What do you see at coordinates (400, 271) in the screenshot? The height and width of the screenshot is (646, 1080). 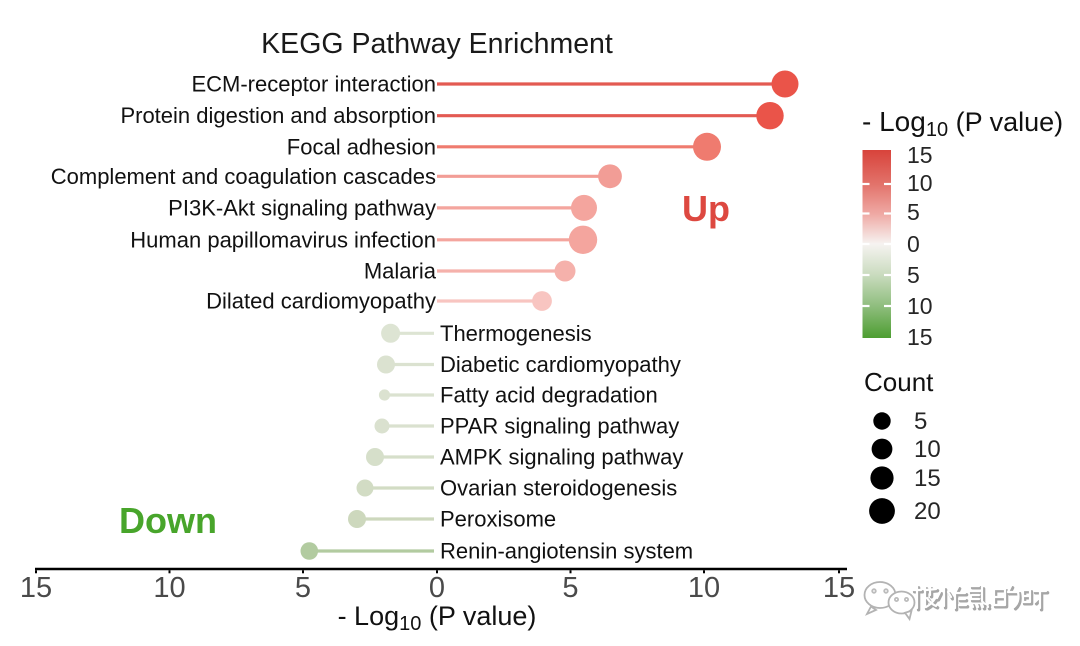 I see `svg-text: Malaria` at bounding box center [400, 271].